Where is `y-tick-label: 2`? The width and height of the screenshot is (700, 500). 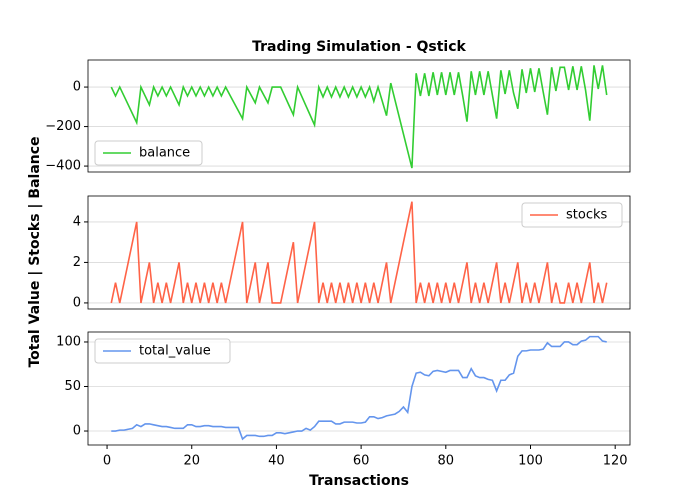 y-tick-label: 2 is located at coordinates (77, 262).